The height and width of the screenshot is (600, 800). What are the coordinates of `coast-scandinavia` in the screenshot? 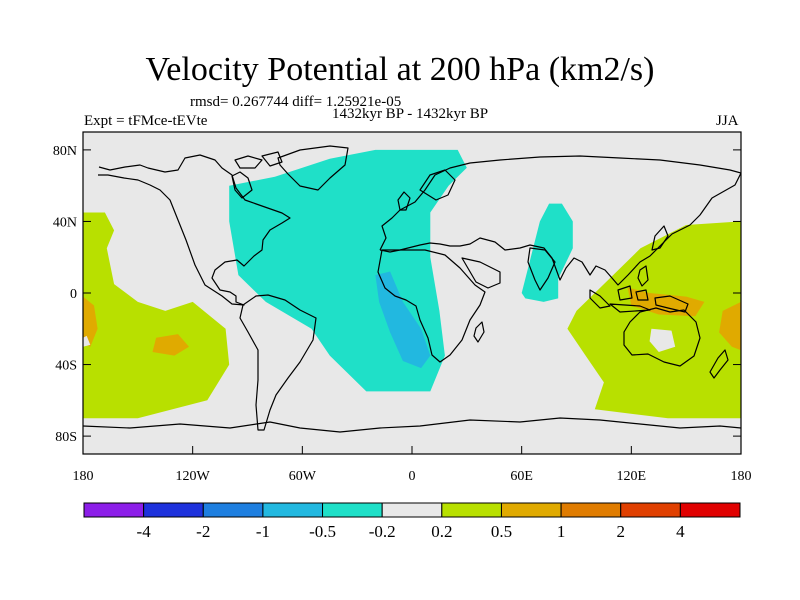 It's located at (437, 185).